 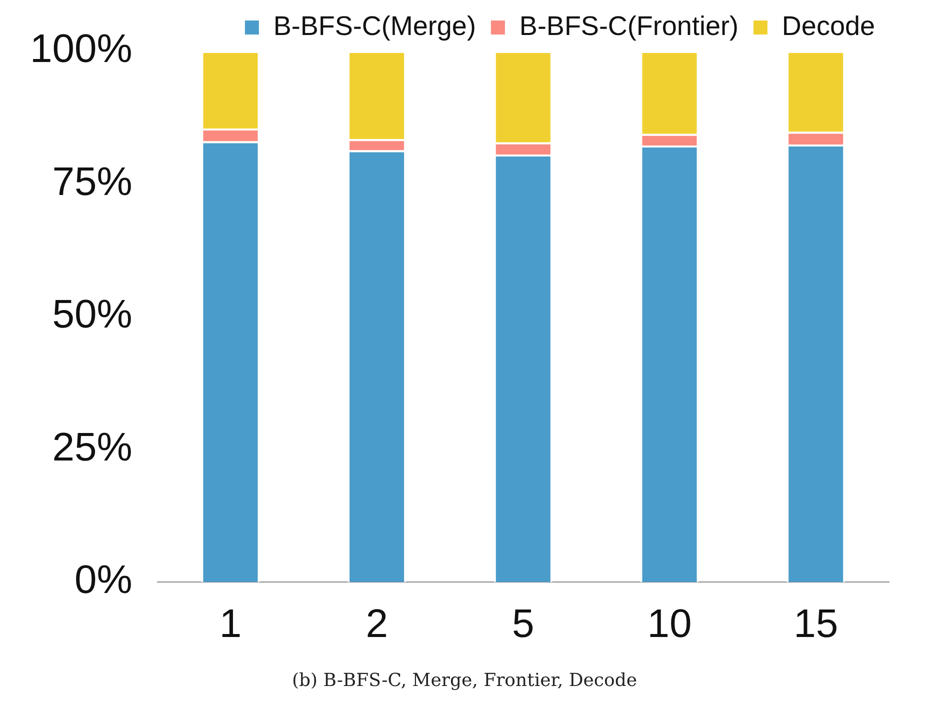 I want to click on x-tick-label: 5, so click(x=523, y=624).